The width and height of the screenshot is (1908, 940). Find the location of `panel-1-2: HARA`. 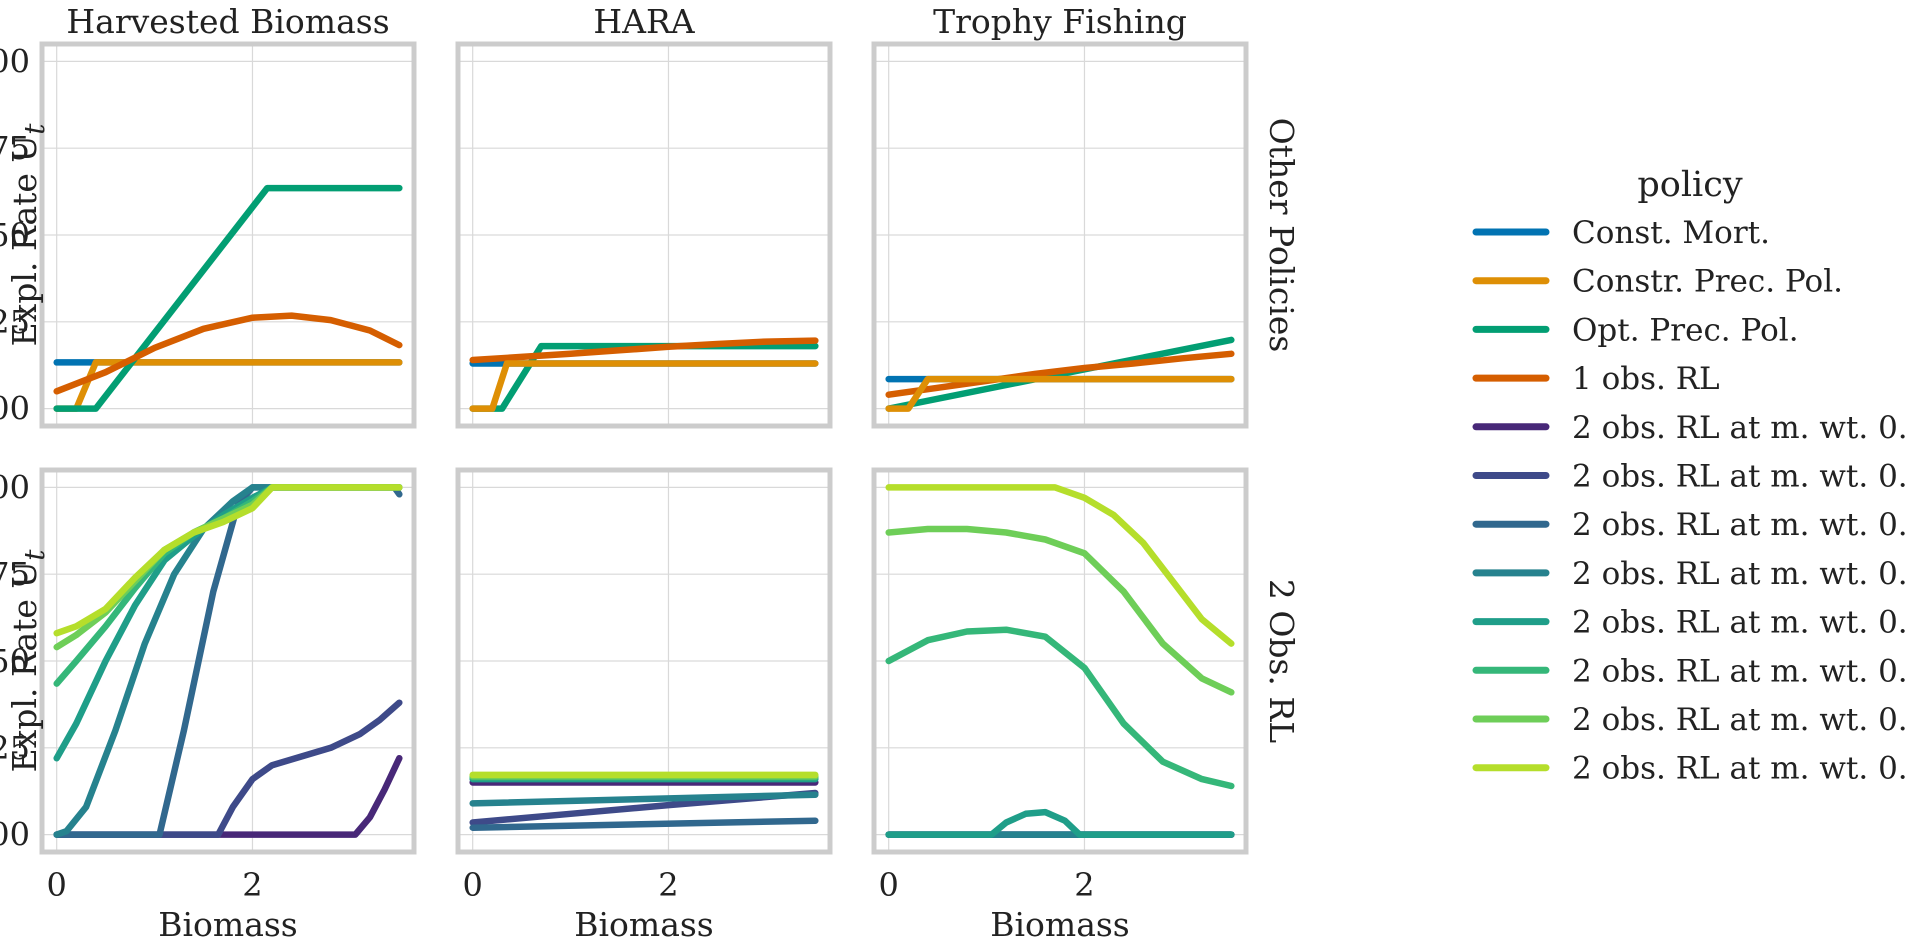

panel-1-2: HARA is located at coordinates (644, 215).